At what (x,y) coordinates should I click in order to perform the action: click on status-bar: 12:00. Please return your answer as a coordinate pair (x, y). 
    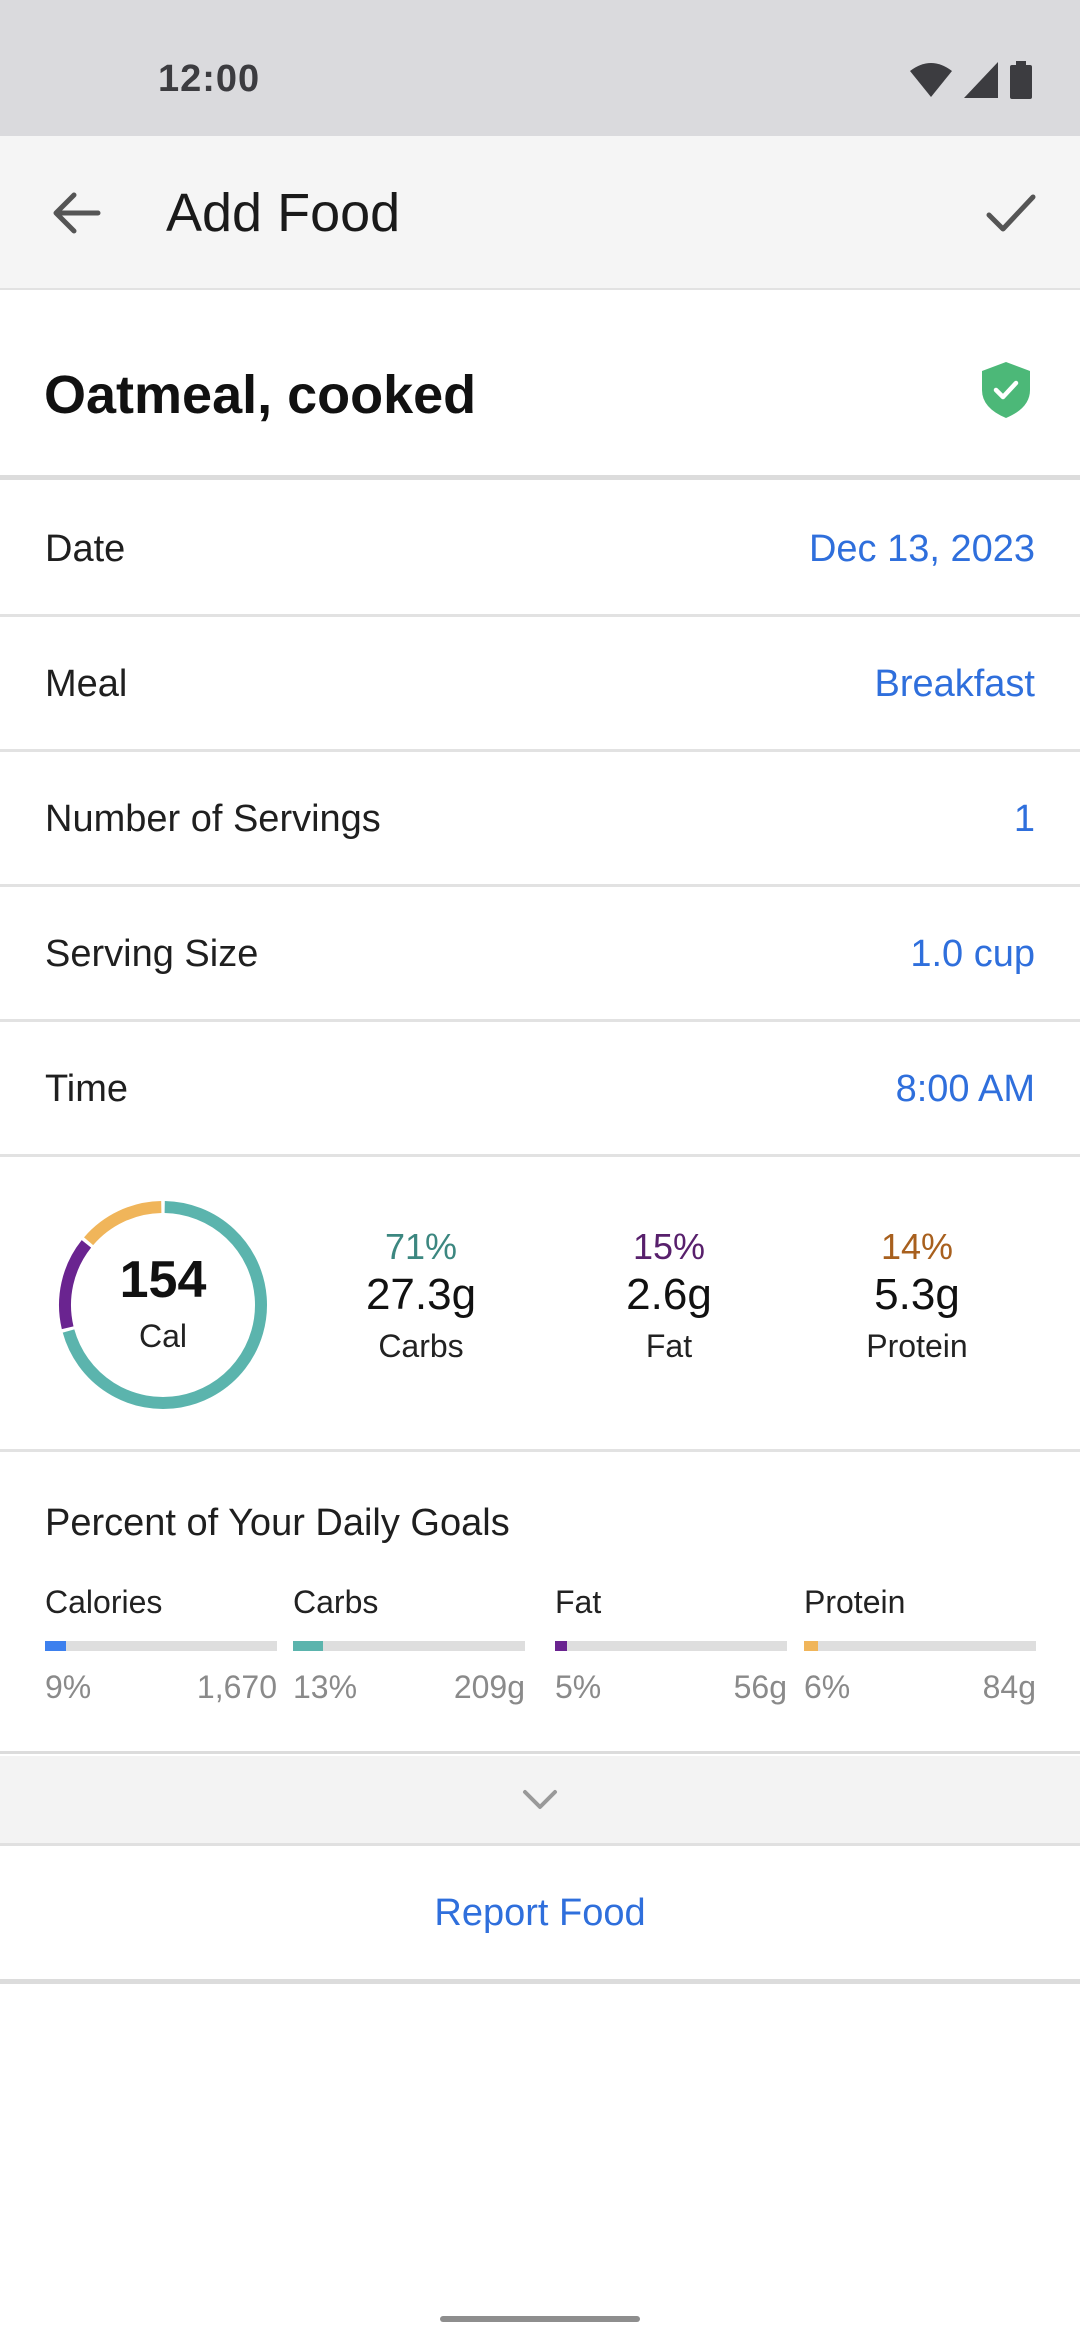
    Looking at the image, I should click on (540, 68).